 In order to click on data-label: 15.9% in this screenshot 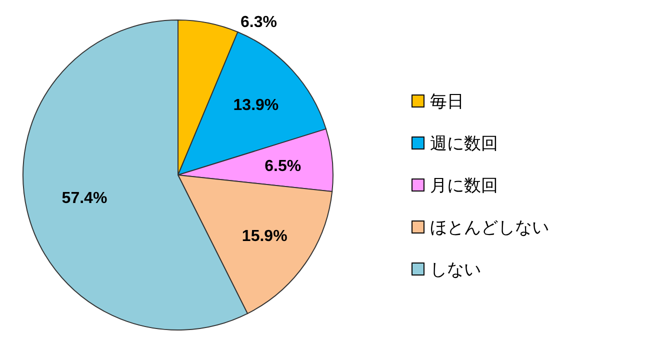, I will do `click(265, 237)`.